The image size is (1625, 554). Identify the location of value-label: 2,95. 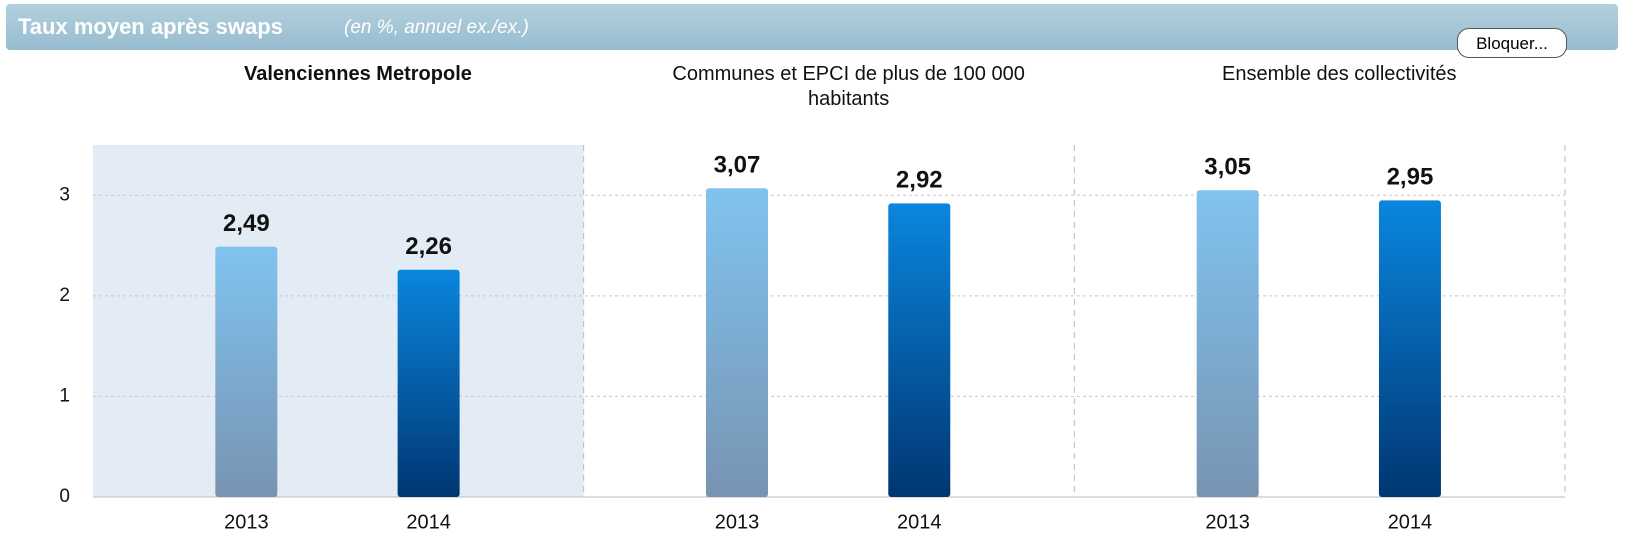
(1410, 177).